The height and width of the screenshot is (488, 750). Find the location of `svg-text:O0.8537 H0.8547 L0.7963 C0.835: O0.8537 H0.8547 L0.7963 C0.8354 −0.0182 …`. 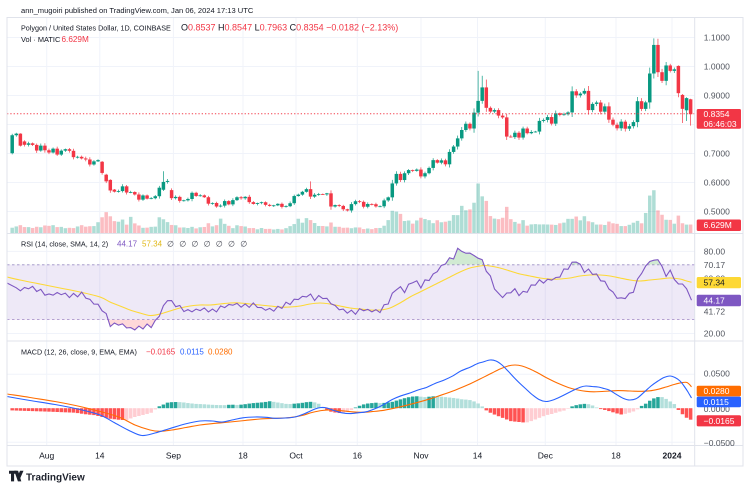

svg-text:O0.8537 H0.8547 L0.7963 C0.835: O0.8537 H0.8547 L0.7963 C0.8354 −0.0182 … is located at coordinates (289, 28).